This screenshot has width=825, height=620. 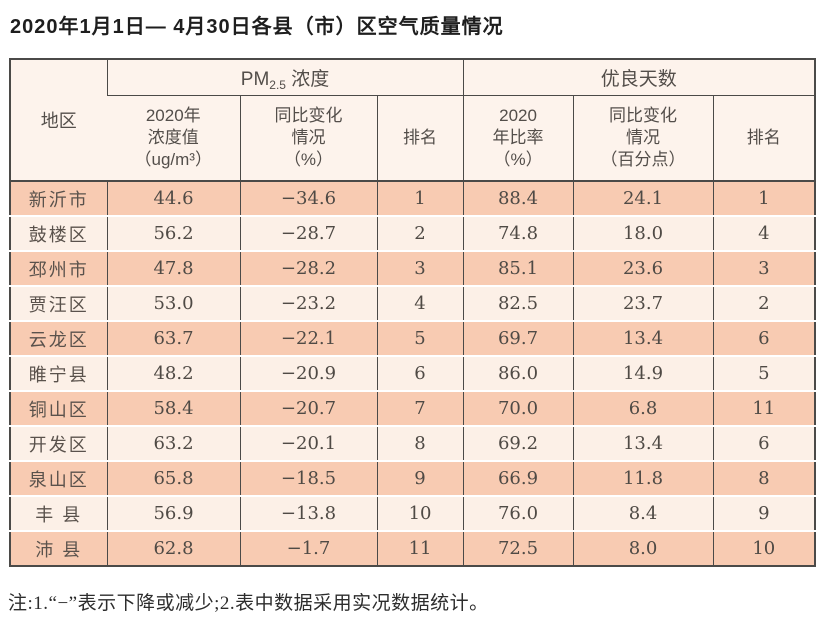 I want to click on good-ratio-cell: 72.5, so click(x=518, y=548).